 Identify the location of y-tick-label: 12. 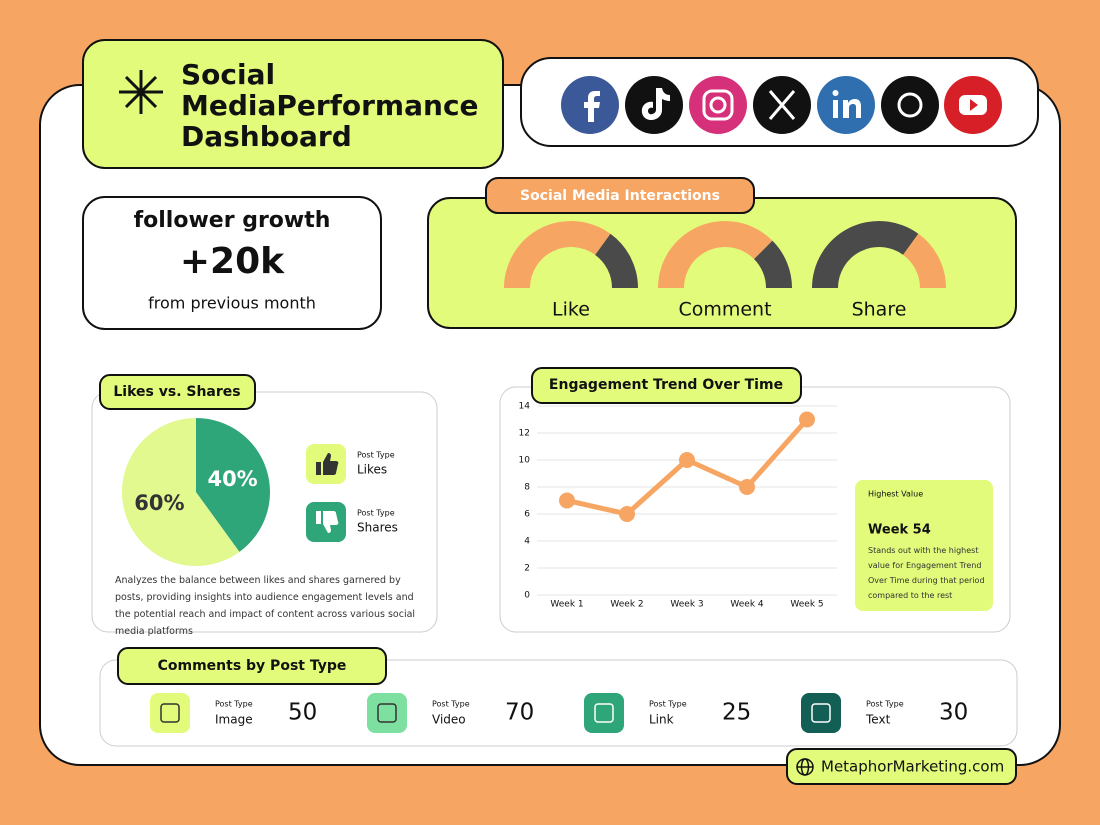
(524, 434).